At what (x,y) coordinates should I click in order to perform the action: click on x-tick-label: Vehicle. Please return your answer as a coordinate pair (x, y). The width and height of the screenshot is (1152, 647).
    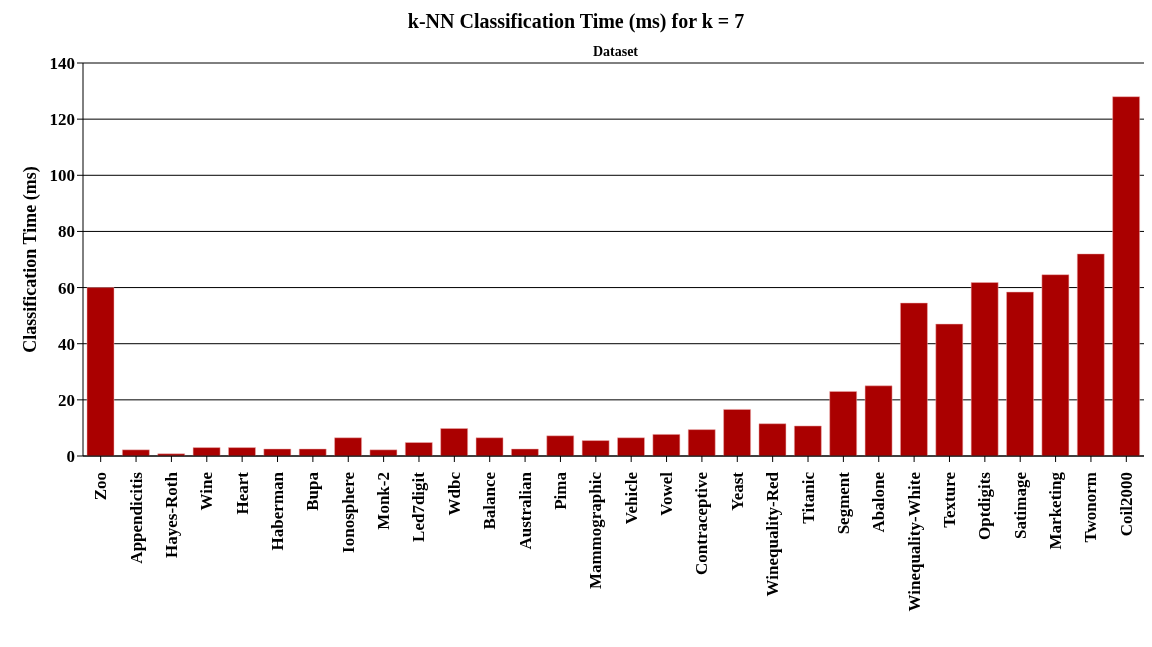
    Looking at the image, I should click on (631, 498).